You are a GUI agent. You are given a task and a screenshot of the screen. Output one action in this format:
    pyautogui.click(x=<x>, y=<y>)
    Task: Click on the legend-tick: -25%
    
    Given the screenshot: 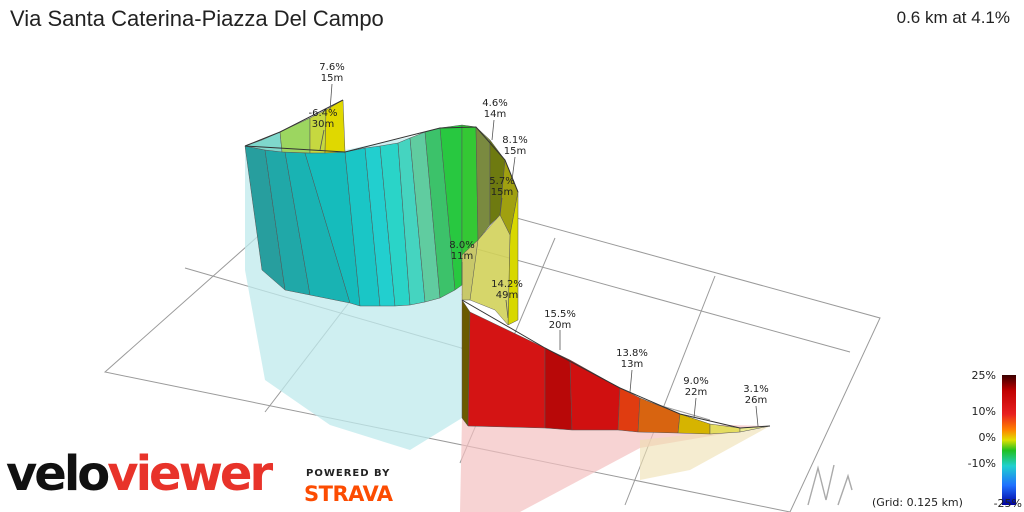 What is the action you would take?
    pyautogui.click(x=1008, y=503)
    